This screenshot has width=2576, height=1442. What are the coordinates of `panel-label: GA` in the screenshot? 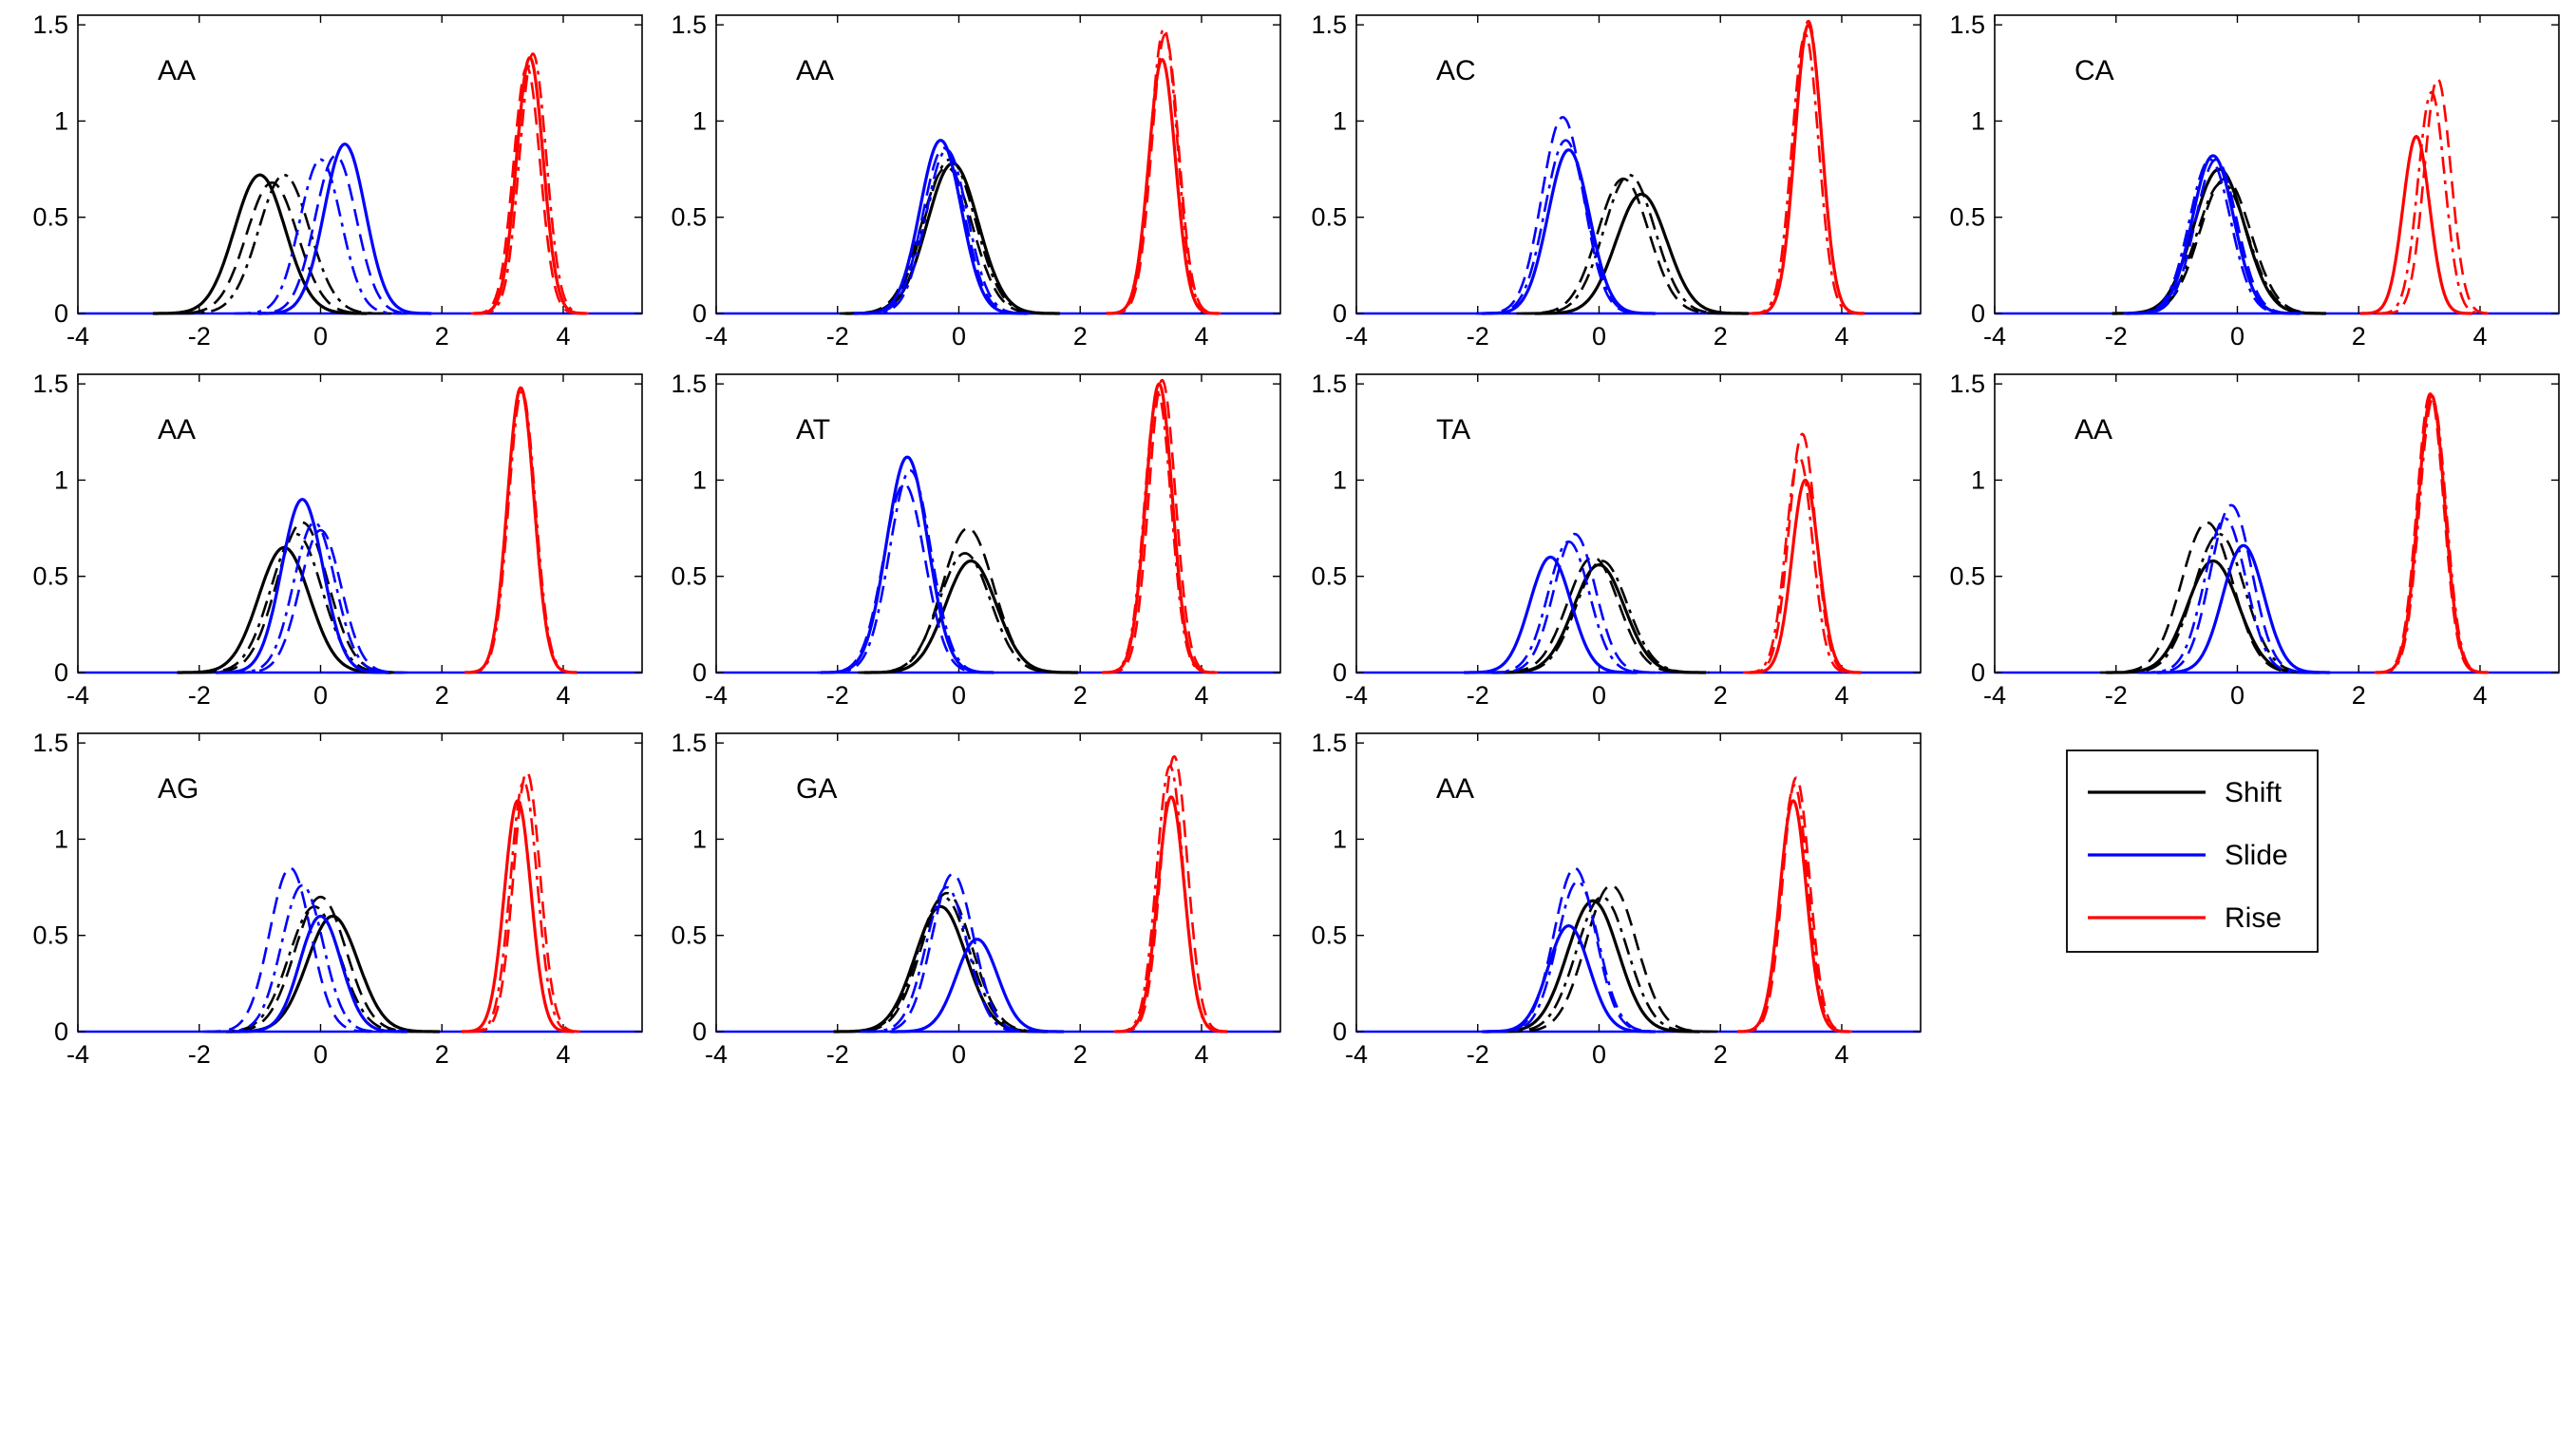 It's located at (816, 789).